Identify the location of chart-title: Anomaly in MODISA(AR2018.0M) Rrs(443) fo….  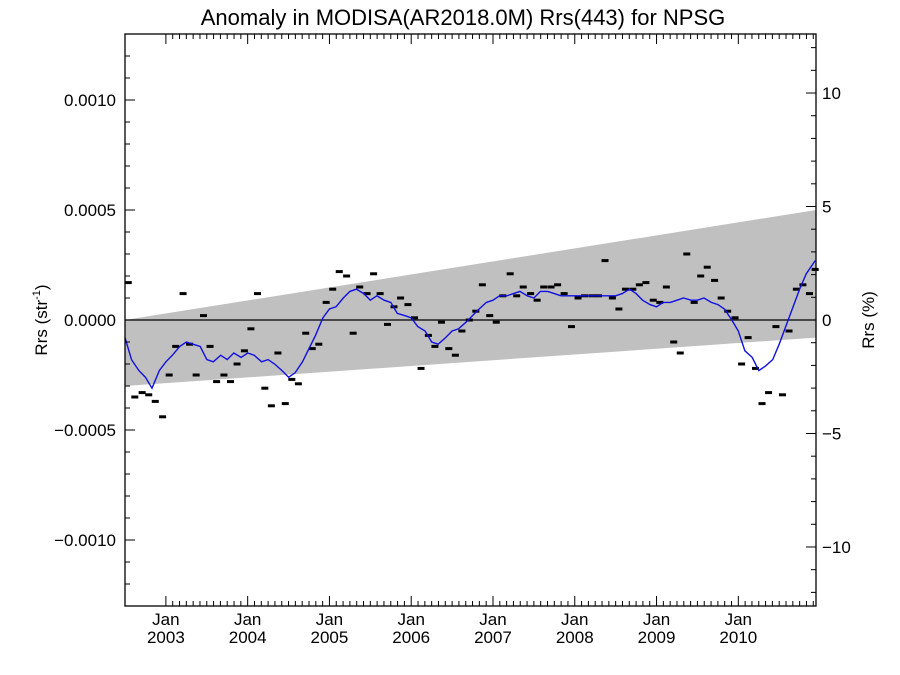
(463, 17).